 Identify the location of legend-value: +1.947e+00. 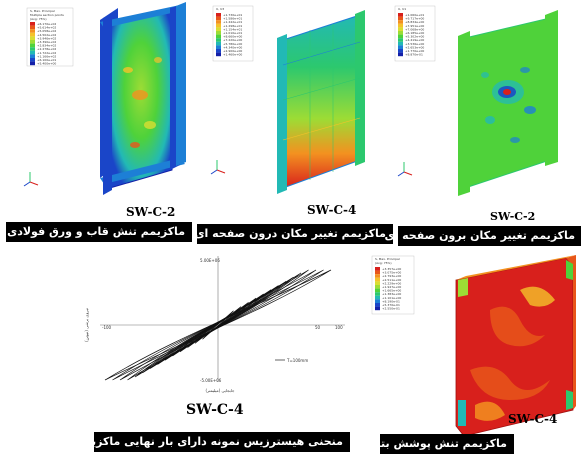
(391, 287).